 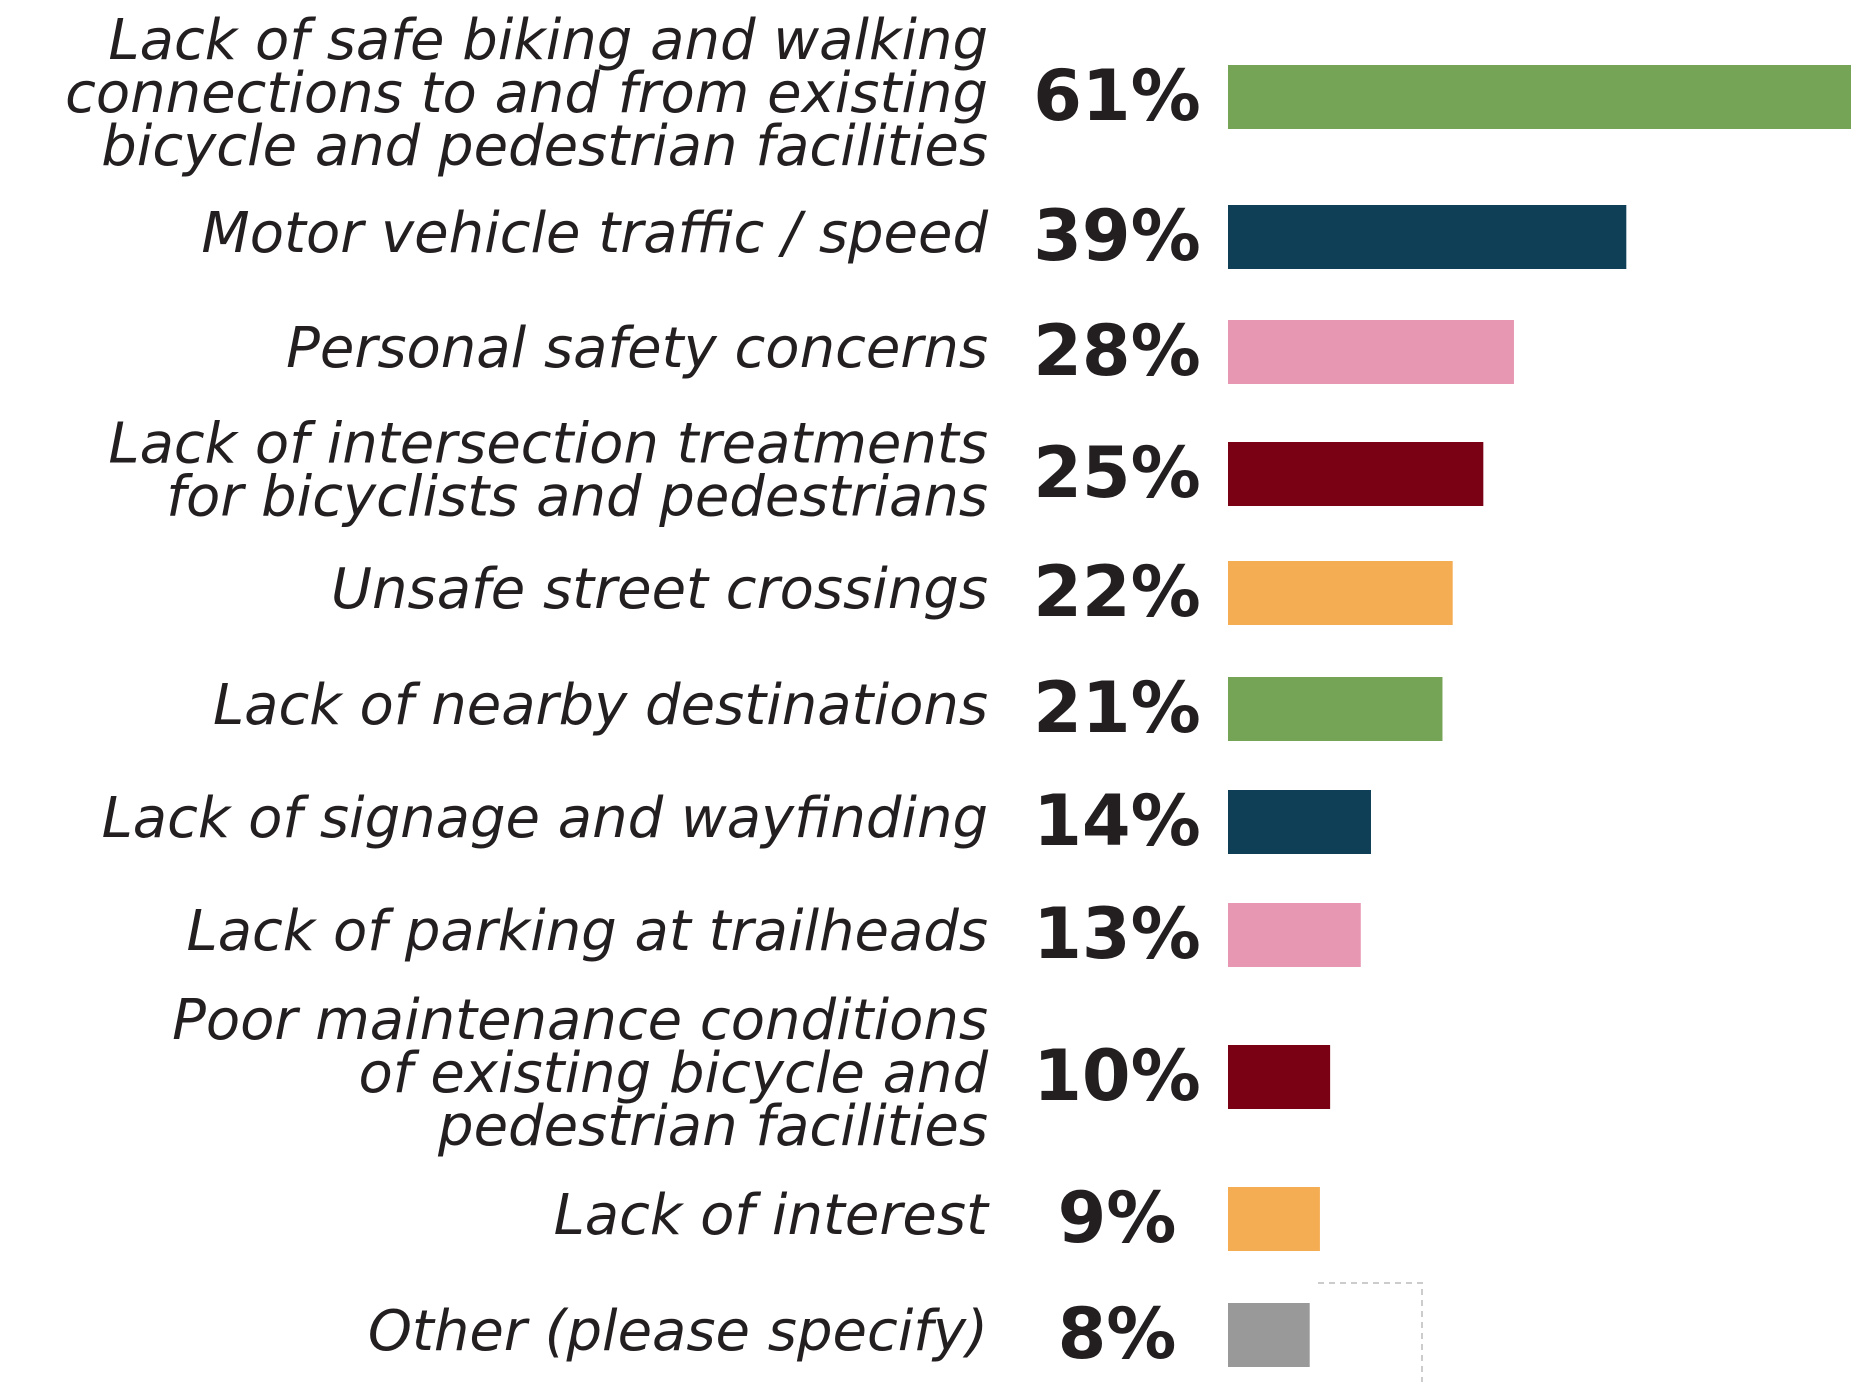 What do you see at coordinates (1117, 708) in the screenshot?
I see `value-label: 21%` at bounding box center [1117, 708].